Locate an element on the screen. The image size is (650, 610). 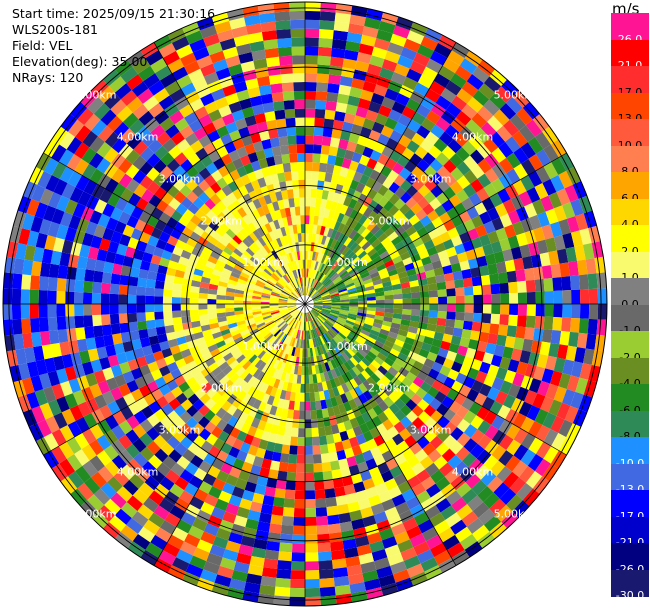
range-ring-label: 4.00km is located at coordinates (138, 471).